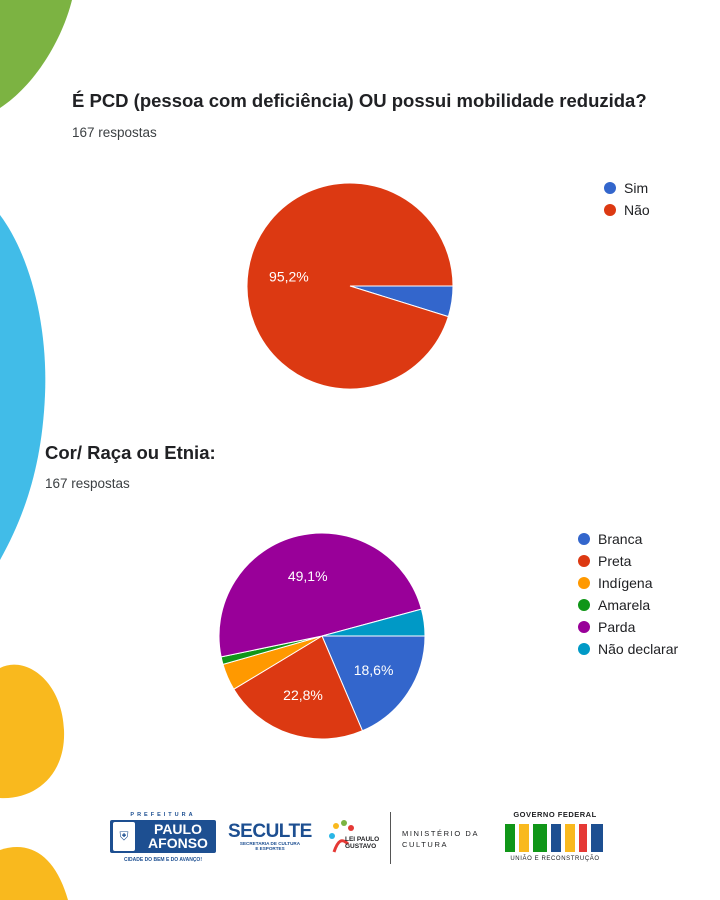 The image size is (720, 900). What do you see at coordinates (373, 622) in the screenshot?
I see `pie-slice-não-declarar` at bounding box center [373, 622].